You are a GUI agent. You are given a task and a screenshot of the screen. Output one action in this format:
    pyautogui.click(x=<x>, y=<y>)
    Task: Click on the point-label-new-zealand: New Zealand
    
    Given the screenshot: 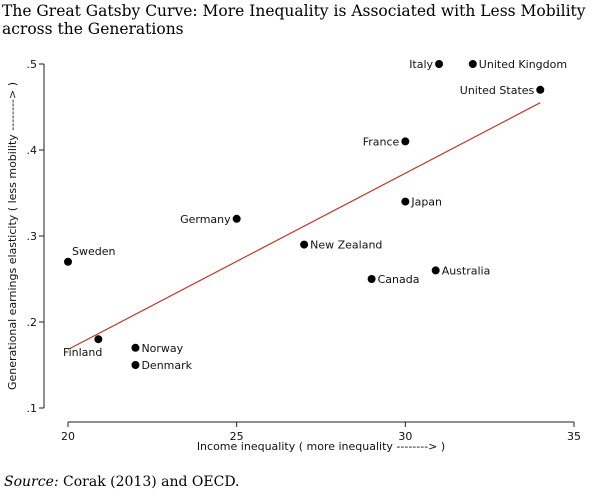 What is the action you would take?
    pyautogui.click(x=346, y=245)
    